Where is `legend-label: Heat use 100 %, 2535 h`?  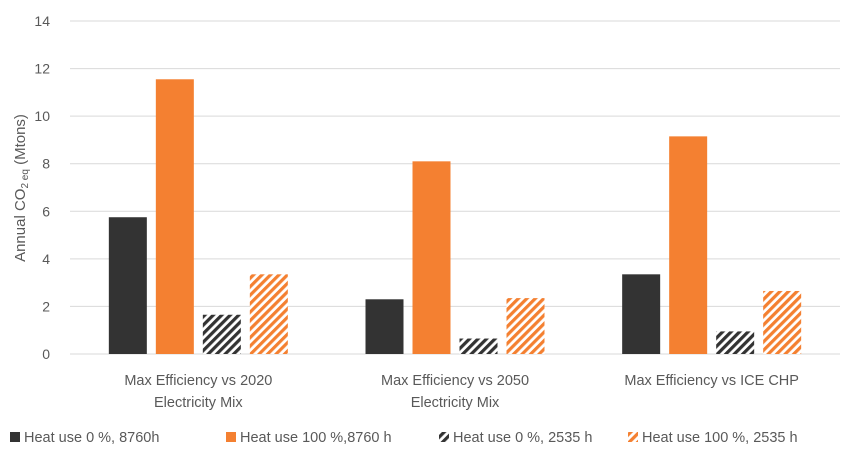 legend-label: Heat use 100 %, 2535 h is located at coordinates (720, 438).